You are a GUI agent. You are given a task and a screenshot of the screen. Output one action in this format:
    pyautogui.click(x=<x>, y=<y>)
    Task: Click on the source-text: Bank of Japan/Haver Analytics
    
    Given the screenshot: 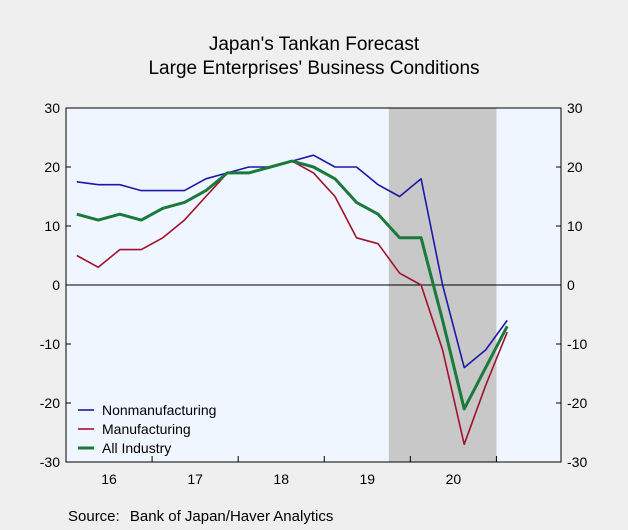 What is the action you would take?
    pyautogui.click(x=231, y=516)
    